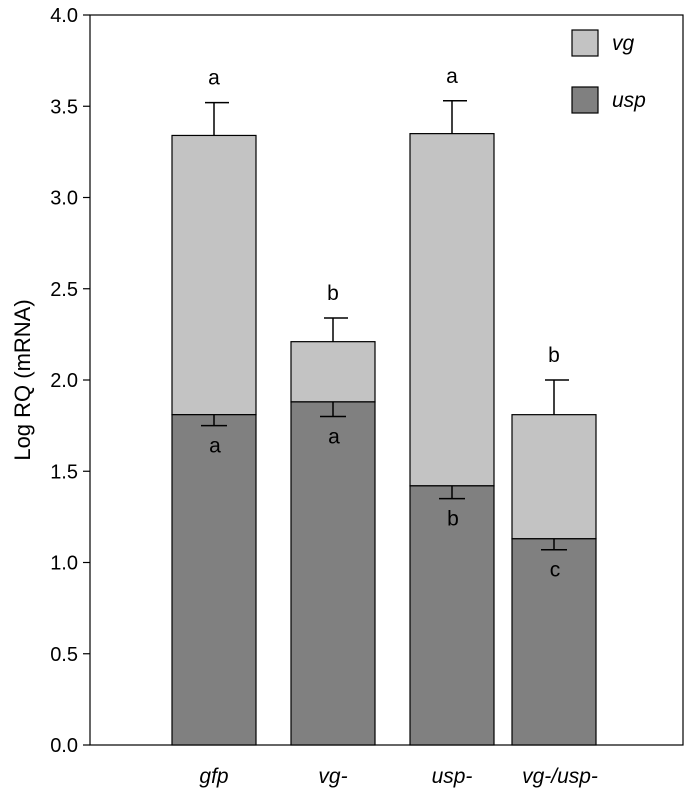 This screenshot has width=689, height=805. What do you see at coordinates (64, 564) in the screenshot?
I see `y-tick-label: 1.0` at bounding box center [64, 564].